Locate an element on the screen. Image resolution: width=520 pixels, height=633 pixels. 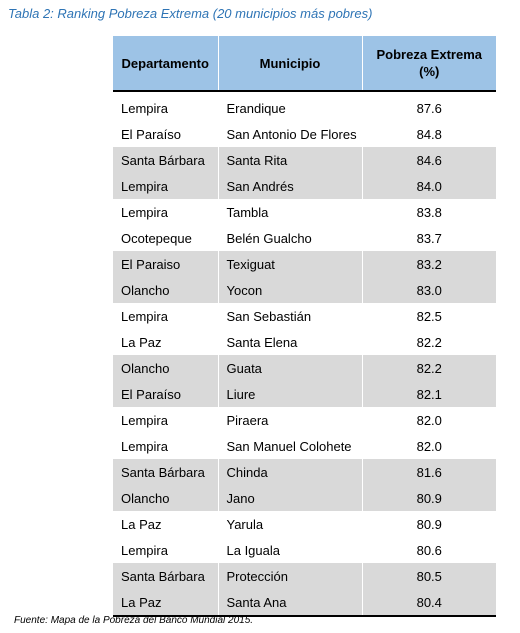
municipio-cell: Santa Elena is located at coordinates (290, 342).